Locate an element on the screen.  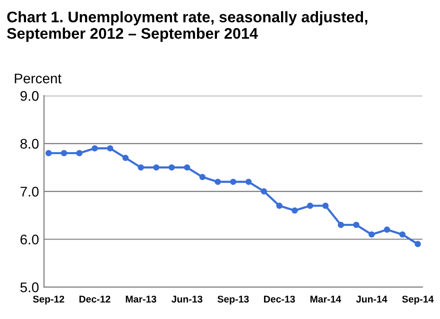
y-tick-label: 6.0 is located at coordinates (29, 239).